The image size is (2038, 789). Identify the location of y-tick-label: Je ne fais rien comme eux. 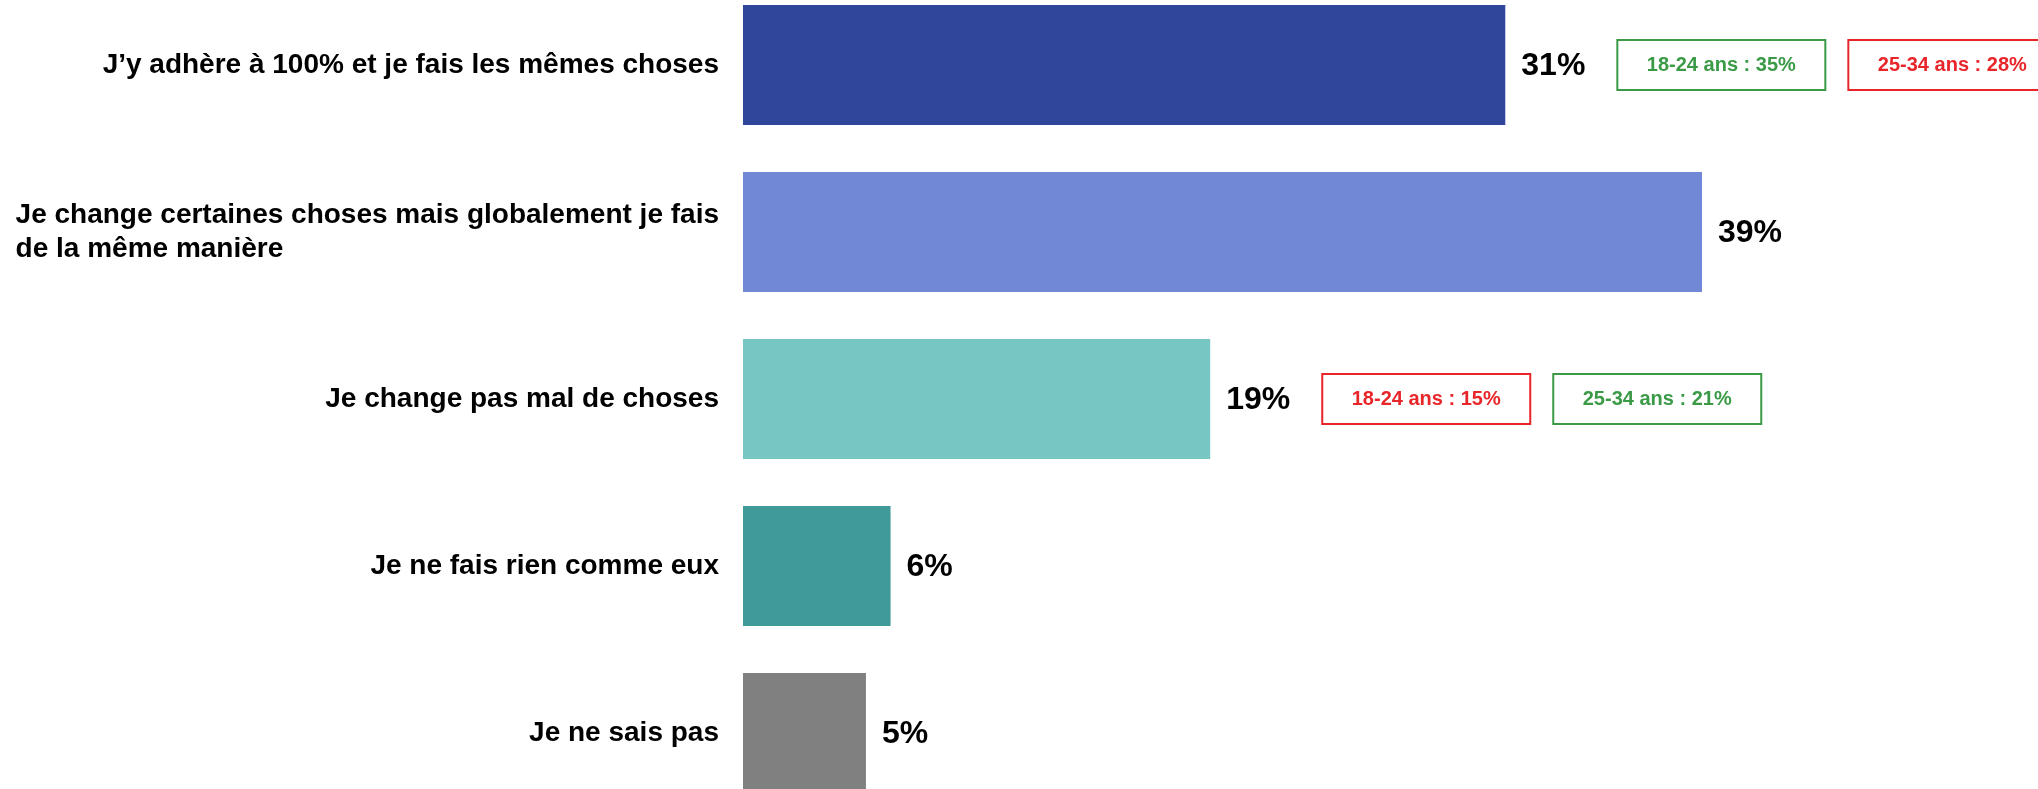
(545, 564).